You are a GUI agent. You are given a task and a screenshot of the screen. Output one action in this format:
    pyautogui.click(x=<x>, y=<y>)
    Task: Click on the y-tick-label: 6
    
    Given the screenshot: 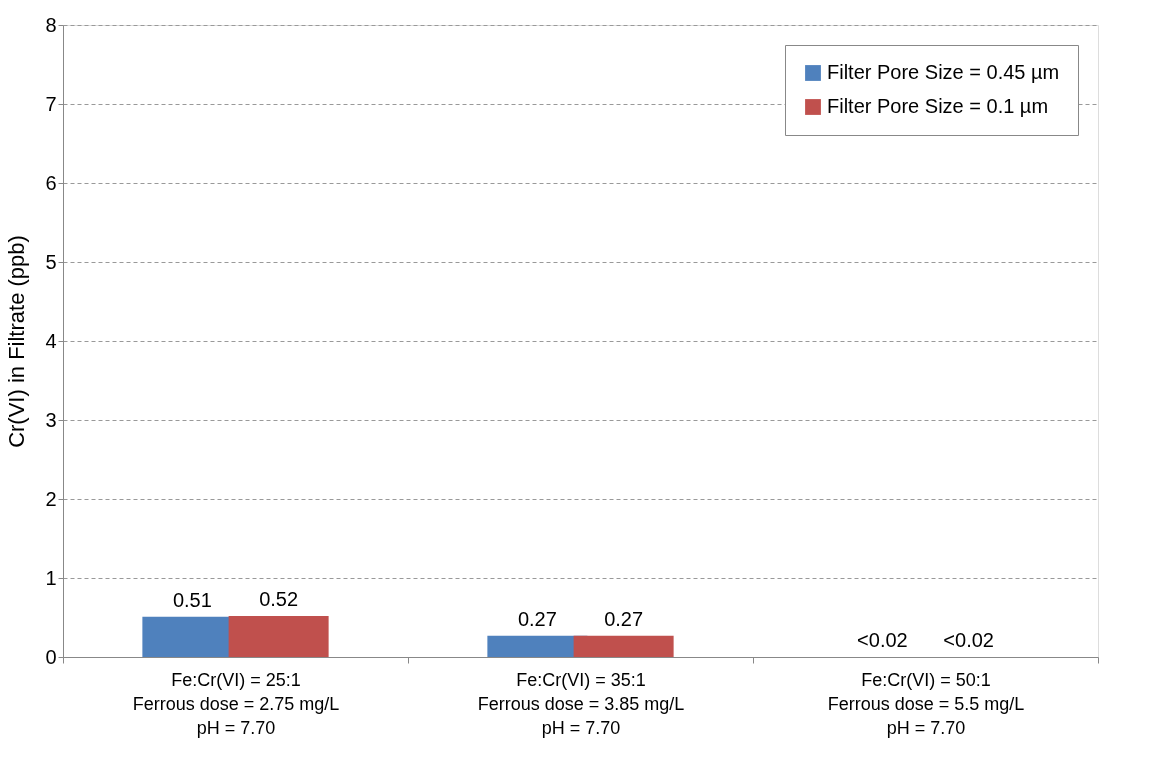 What is the action you would take?
    pyautogui.click(x=51, y=182)
    